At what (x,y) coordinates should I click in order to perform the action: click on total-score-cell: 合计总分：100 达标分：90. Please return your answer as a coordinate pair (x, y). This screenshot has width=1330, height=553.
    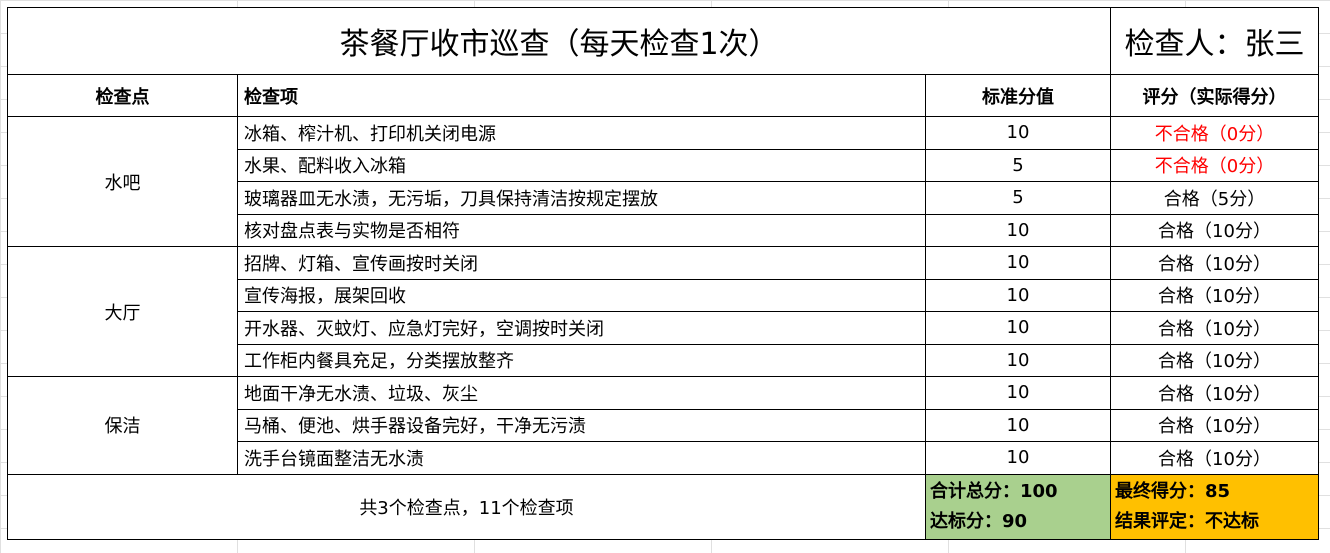
    Looking at the image, I should click on (1018, 506).